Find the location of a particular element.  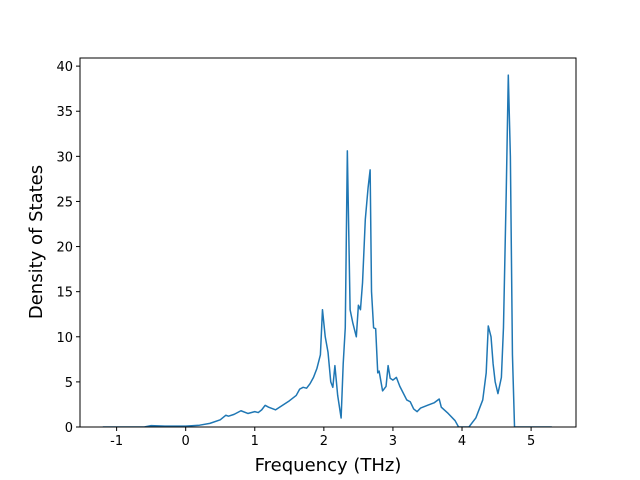

y-tick-label: 35 is located at coordinates (64, 112).